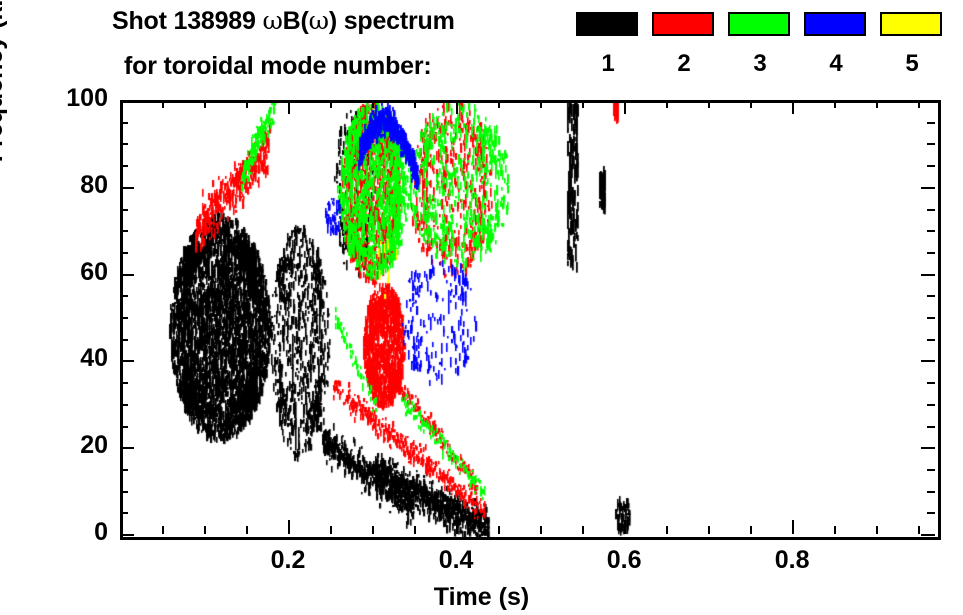 This screenshot has height=615, width=963. I want to click on legend-label-1: 1, so click(608, 63).